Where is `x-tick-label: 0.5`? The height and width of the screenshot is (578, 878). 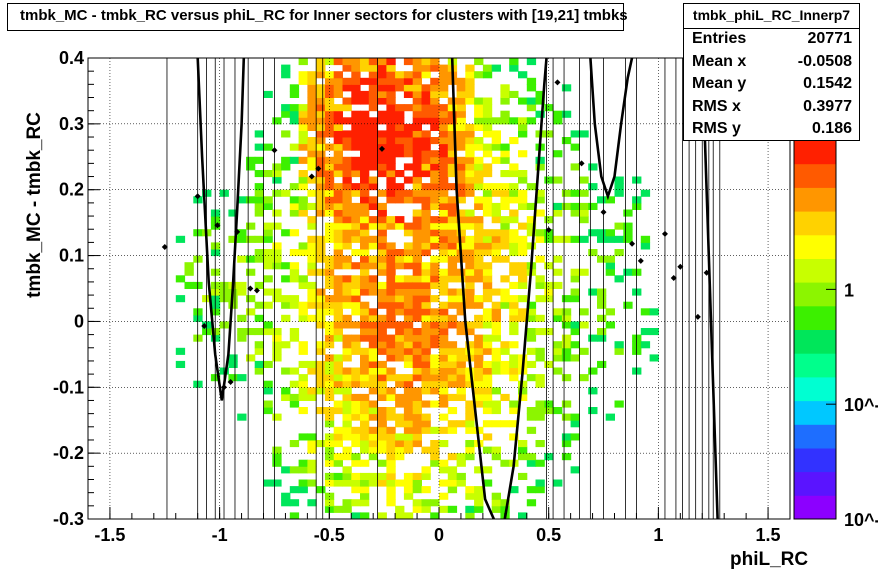
x-tick-label: 0.5 is located at coordinates (548, 535).